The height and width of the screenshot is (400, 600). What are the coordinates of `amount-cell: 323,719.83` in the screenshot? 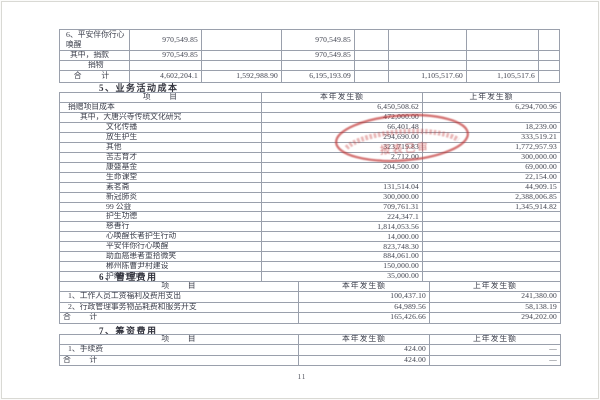 It's located at (342, 147).